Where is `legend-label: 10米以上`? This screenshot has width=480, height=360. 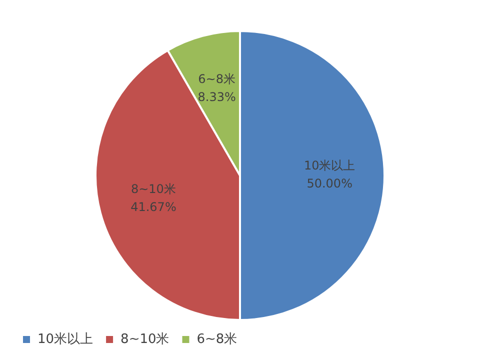
legend-label: 10米以上 is located at coordinates (66, 339).